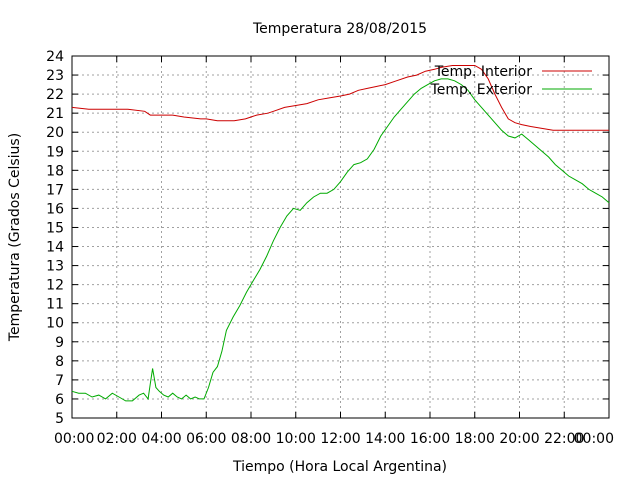 Image resolution: width=640 pixels, height=480 pixels. I want to click on chart-title: Temperatura 28/08/2015, so click(339, 29).